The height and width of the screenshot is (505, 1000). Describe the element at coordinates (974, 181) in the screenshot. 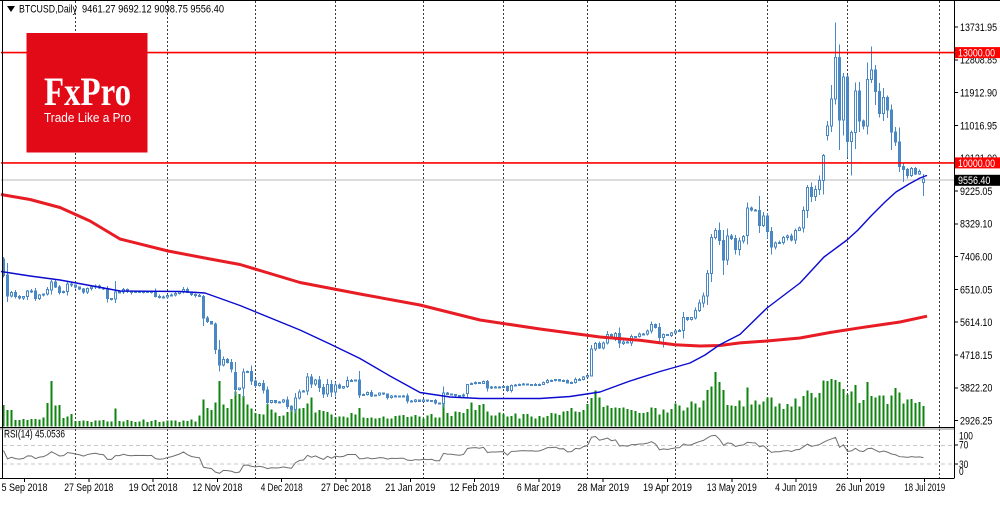

I see `svg-text: 9556.40` at that location.